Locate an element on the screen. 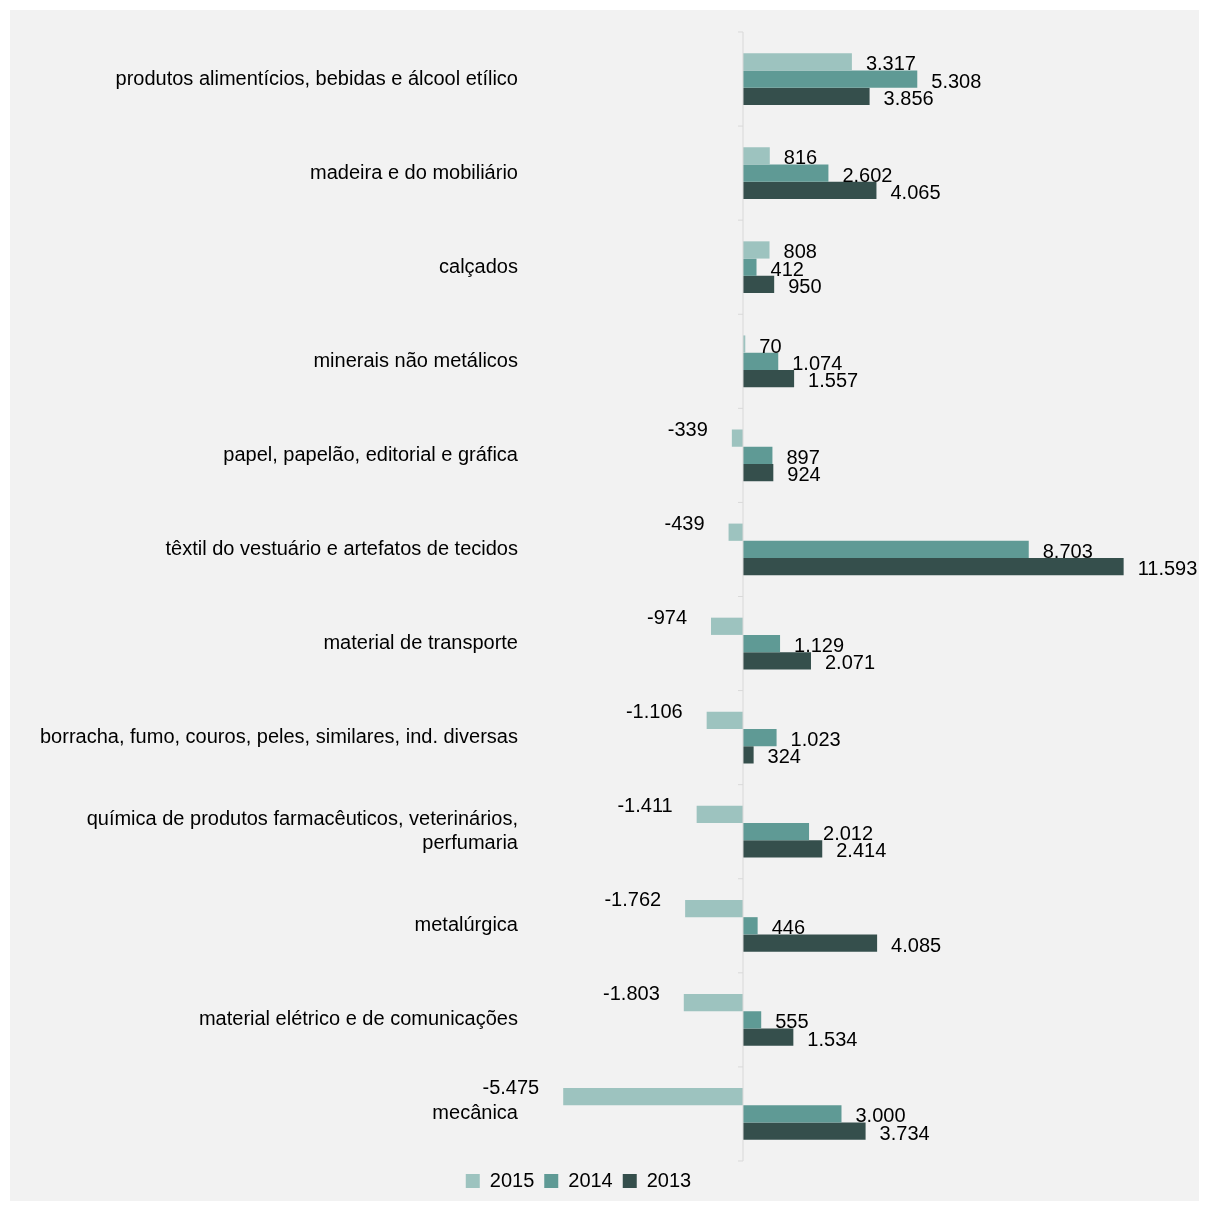  y-tick-label: calçados is located at coordinates (478, 265).